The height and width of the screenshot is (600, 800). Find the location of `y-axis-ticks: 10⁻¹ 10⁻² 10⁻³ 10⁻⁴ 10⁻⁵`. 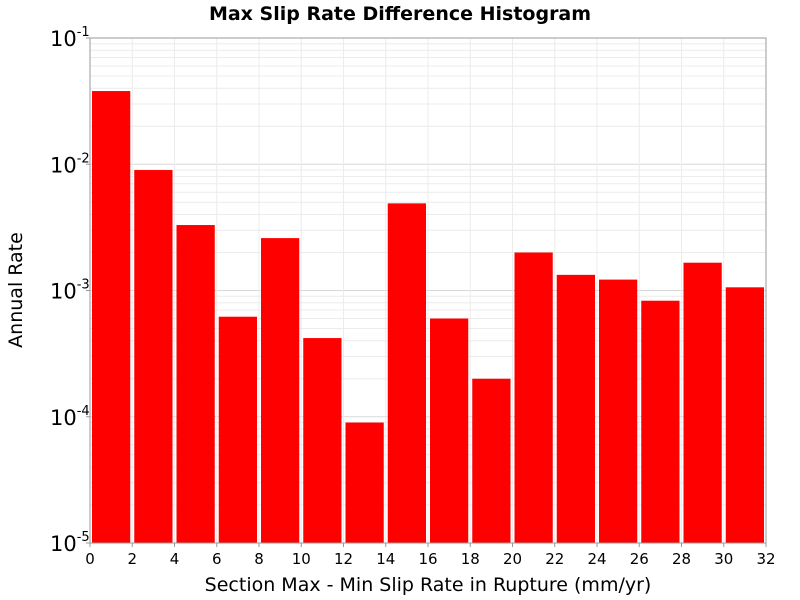

y-axis-ticks: 10⁻¹ 10⁻² 10⁻³ 10⁻⁴ 10⁻⁵ is located at coordinates (70, 290).